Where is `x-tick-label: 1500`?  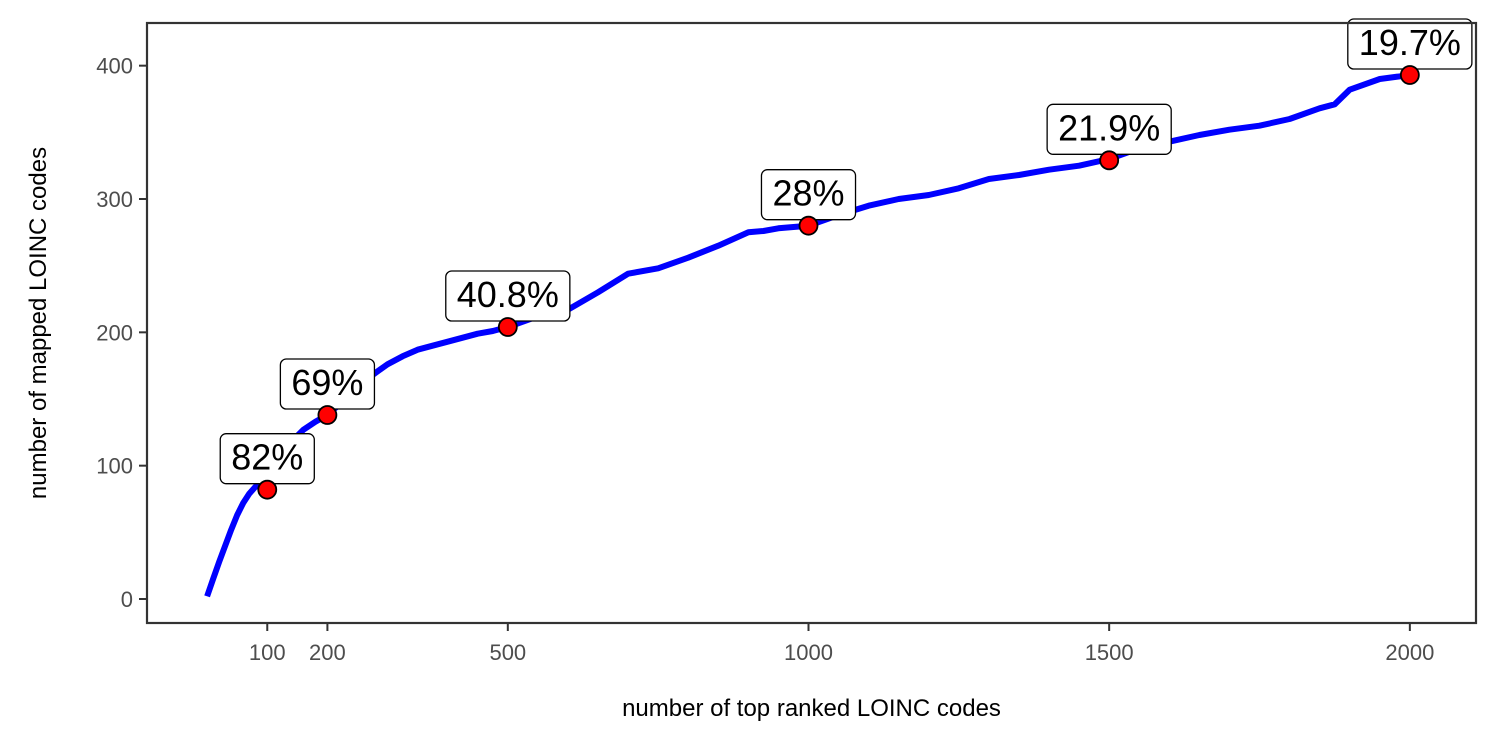
x-tick-label: 1500 is located at coordinates (1109, 652).